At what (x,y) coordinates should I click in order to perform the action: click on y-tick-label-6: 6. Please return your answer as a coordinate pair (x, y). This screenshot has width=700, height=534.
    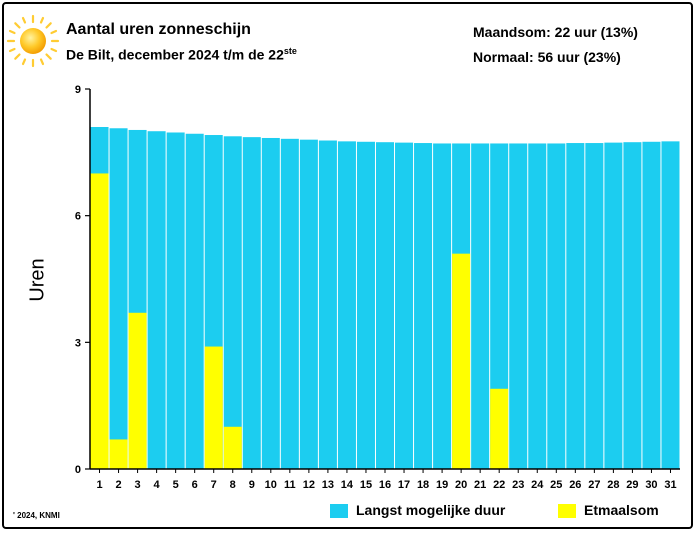
    Looking at the image, I should click on (78, 217).